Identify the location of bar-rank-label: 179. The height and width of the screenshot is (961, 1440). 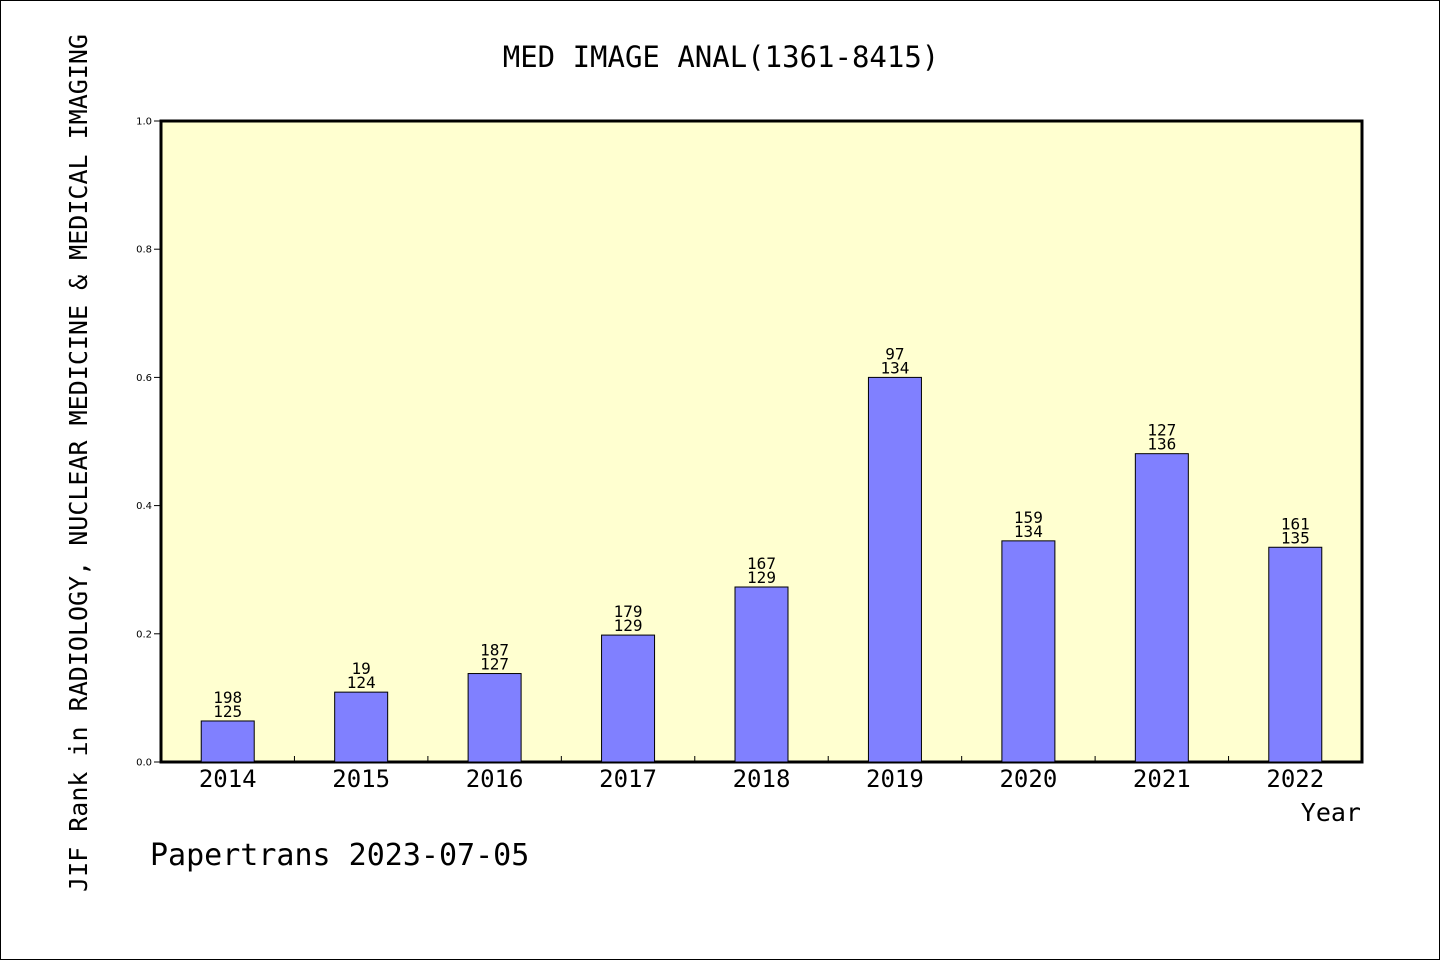
(628, 611).